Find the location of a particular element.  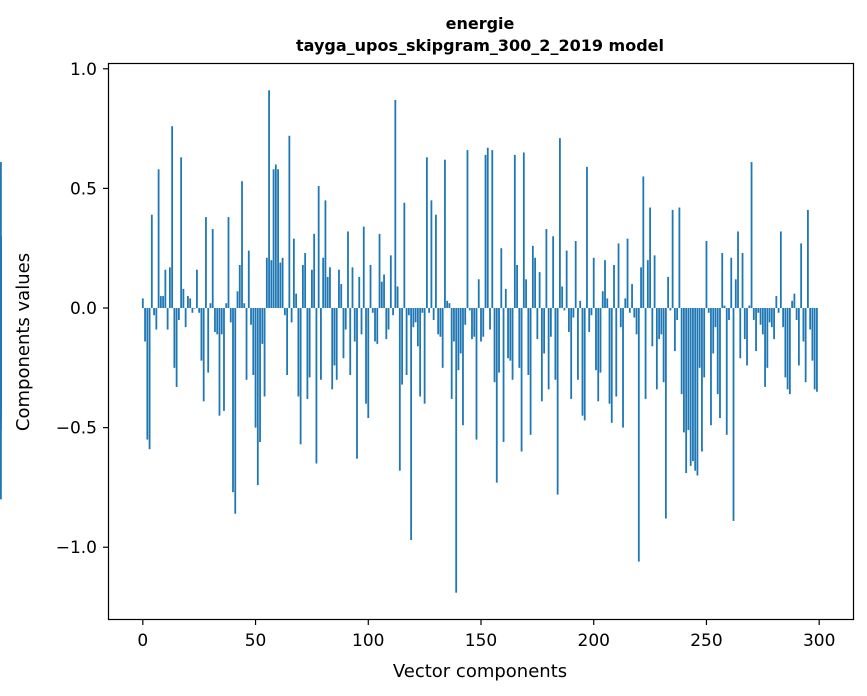

x-axis-label: Vector components is located at coordinates (480, 671).